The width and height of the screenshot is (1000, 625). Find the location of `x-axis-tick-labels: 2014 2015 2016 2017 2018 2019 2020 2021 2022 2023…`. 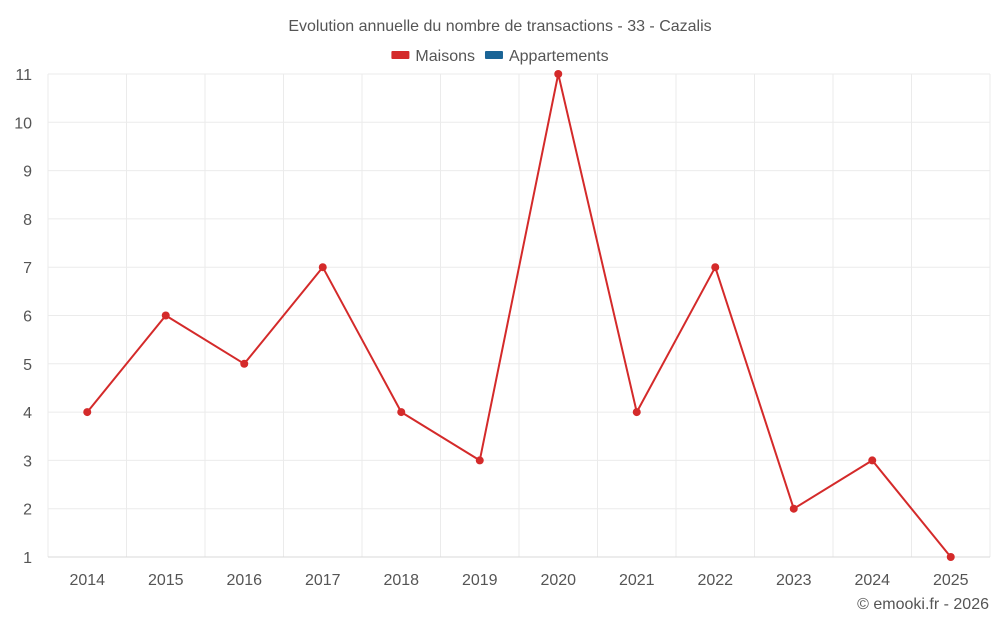

x-axis-tick-labels: 2014 2015 2016 2017 2018 2019 2020 2021 2022 2023… is located at coordinates (518, 580).